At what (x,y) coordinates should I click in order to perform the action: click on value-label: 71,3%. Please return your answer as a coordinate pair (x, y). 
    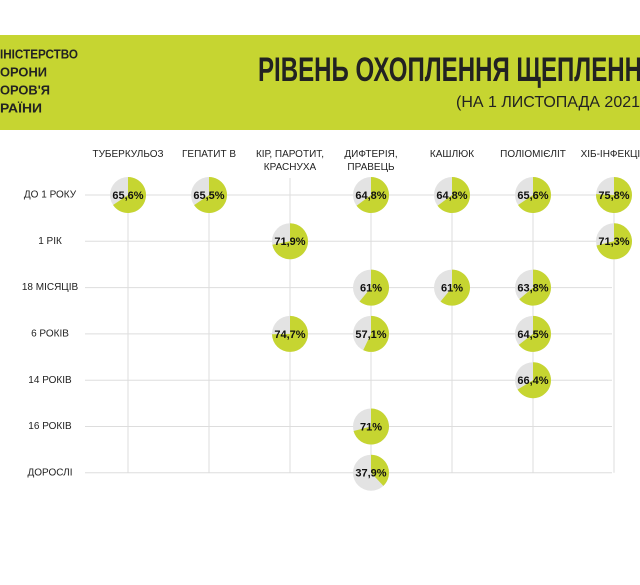
    Looking at the image, I should click on (613, 242).